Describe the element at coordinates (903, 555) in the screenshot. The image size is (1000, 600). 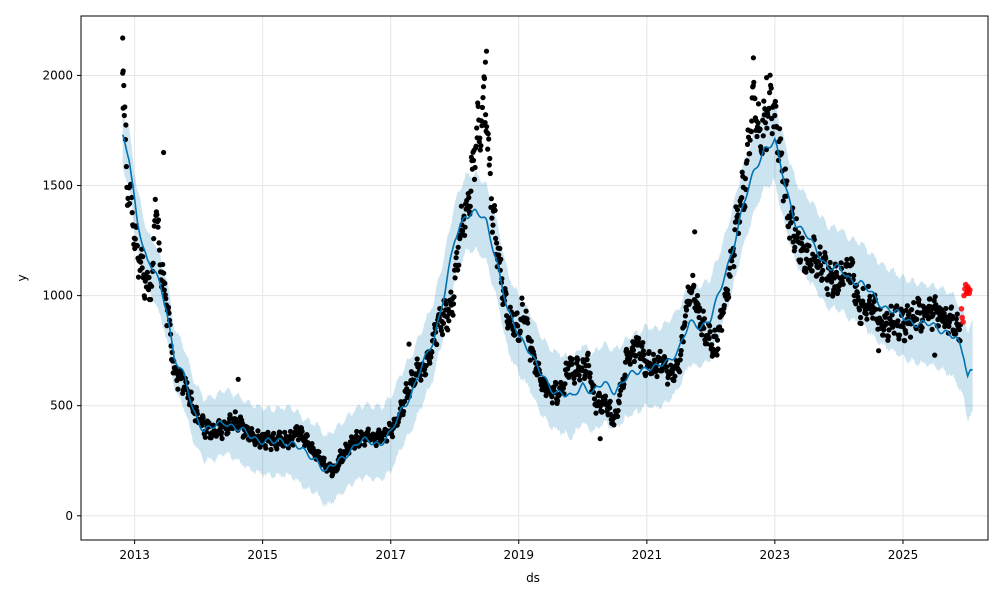
I see `x-tick-label: 2025` at that location.